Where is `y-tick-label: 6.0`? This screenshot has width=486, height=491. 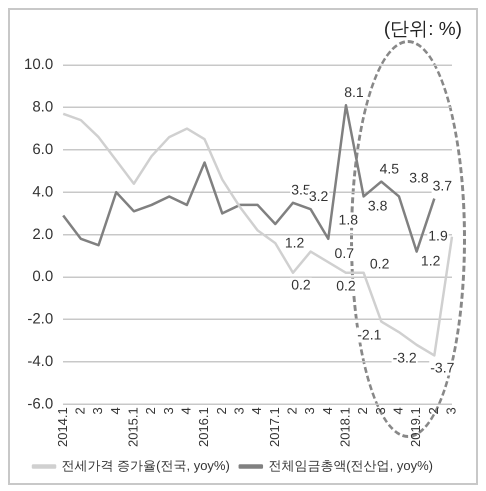
y-tick-label: 6.0 is located at coordinates (43, 149).